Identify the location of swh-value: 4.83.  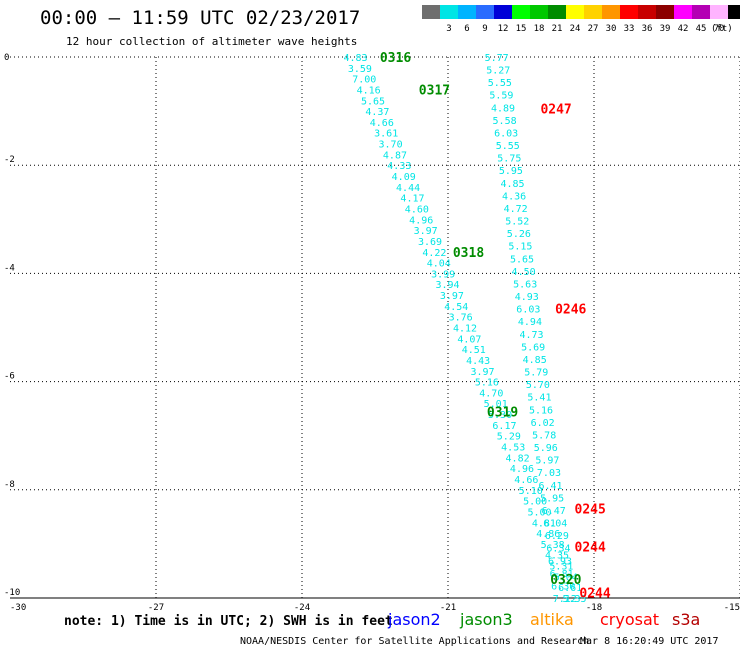
(355, 58).